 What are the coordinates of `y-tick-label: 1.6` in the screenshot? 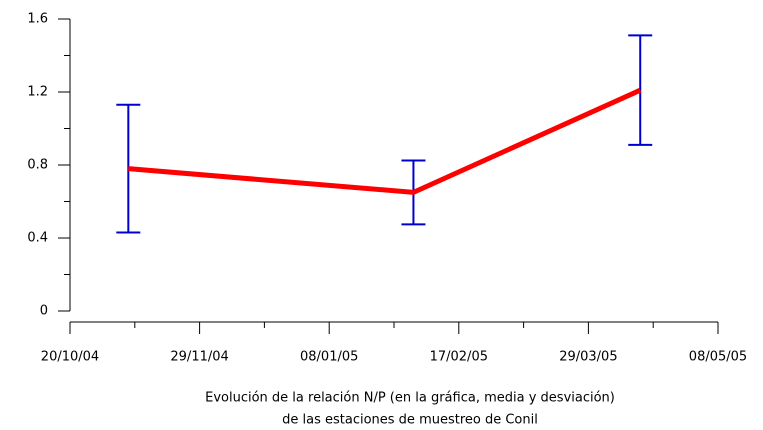 It's located at (37, 19).